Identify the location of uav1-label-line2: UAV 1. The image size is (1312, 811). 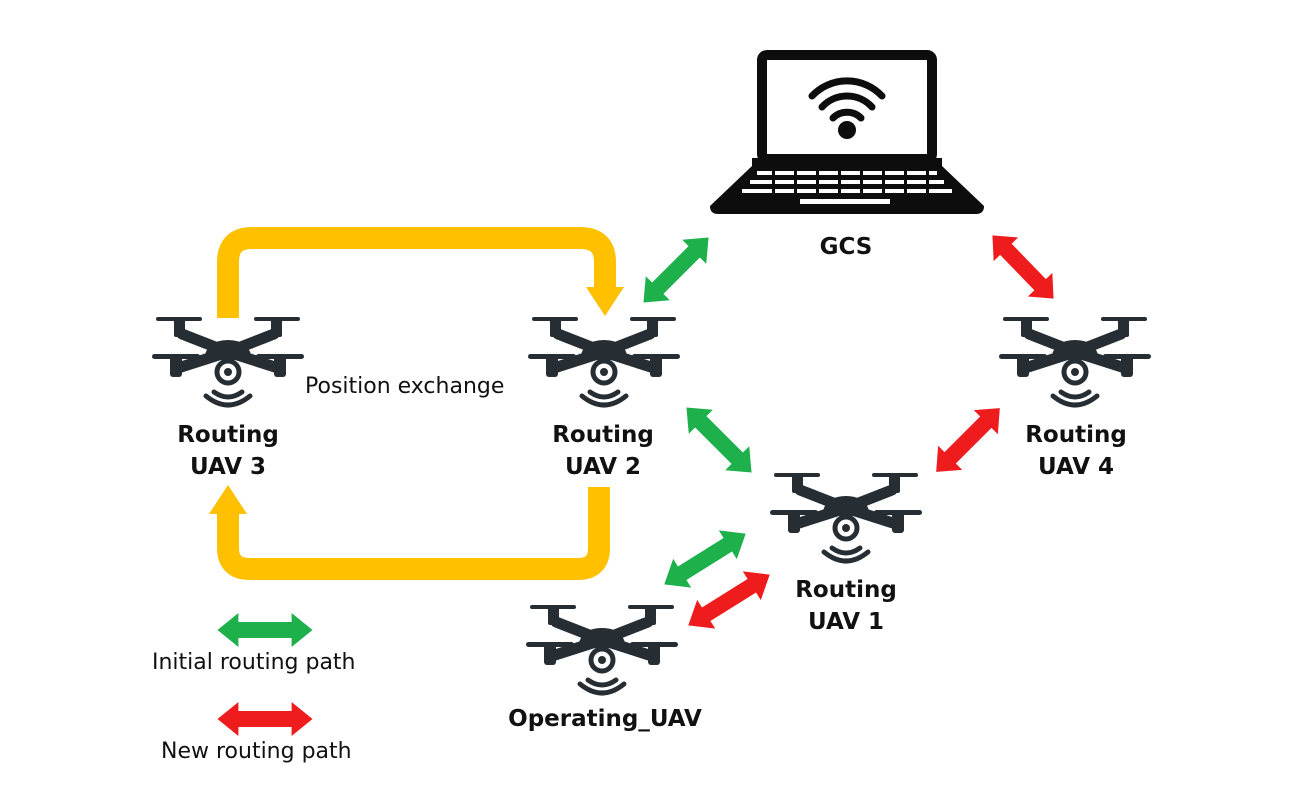
(846, 622).